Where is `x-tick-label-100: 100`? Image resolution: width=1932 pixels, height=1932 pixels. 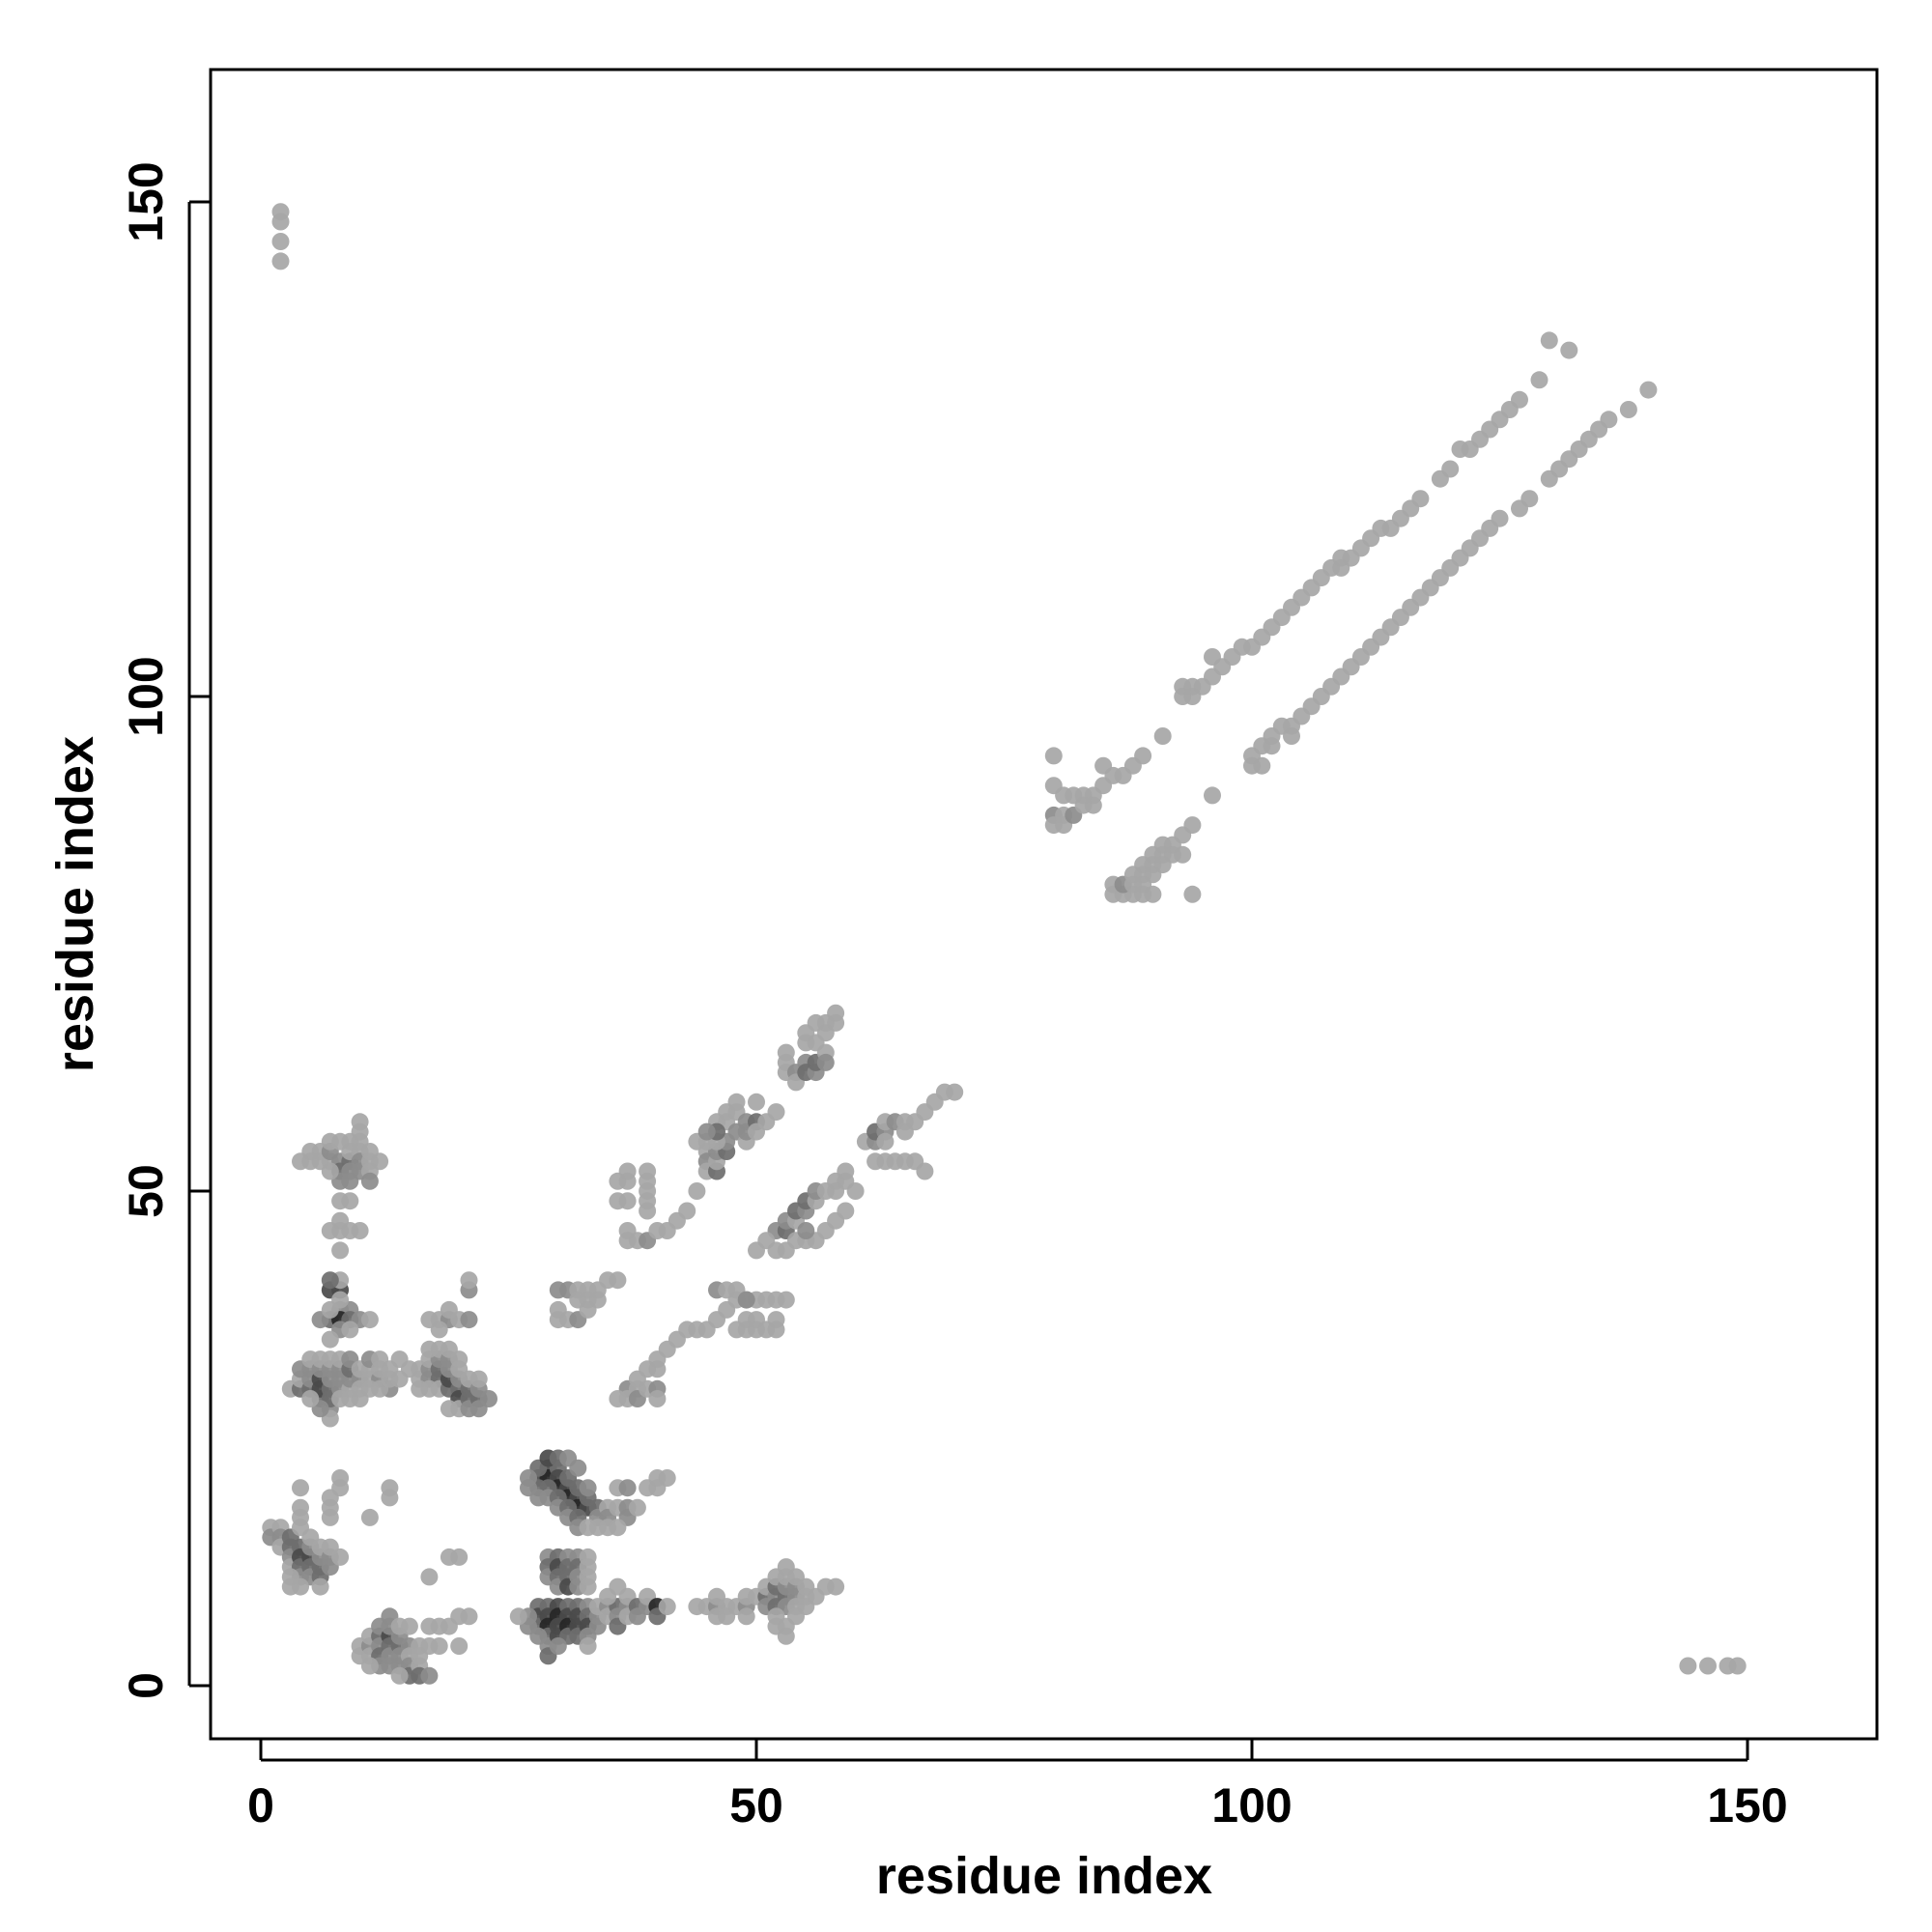
x-tick-label-100: 100 is located at coordinates (1251, 1805).